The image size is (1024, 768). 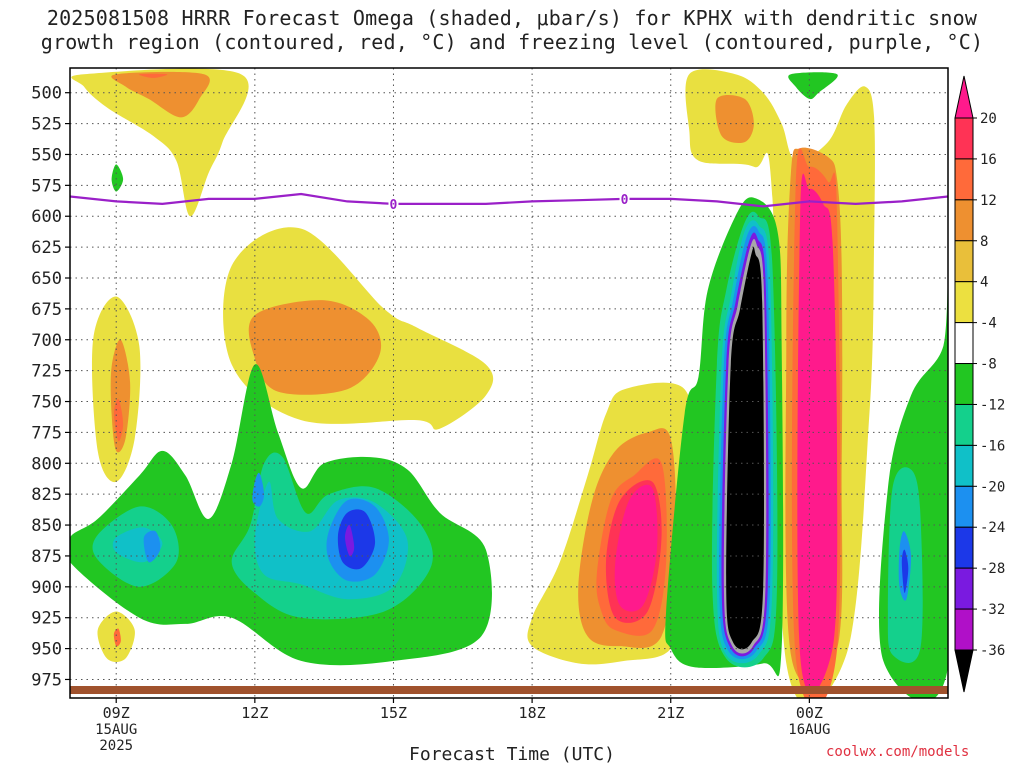 I want to click on colorbar-label: -32, so click(x=992, y=610).